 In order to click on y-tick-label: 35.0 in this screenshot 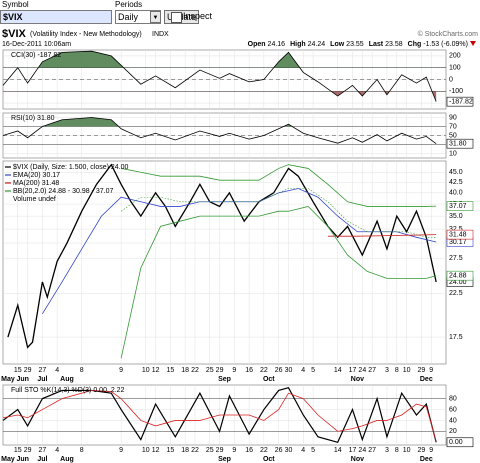, I will do `click(456, 216)`.